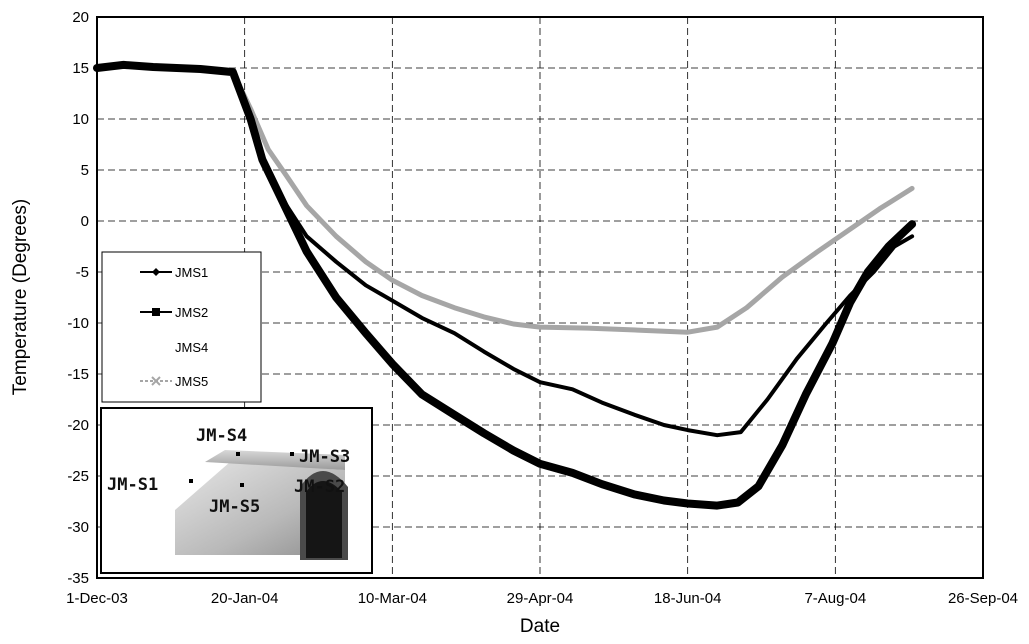  I want to click on y-tick-label: -5, so click(82, 272).